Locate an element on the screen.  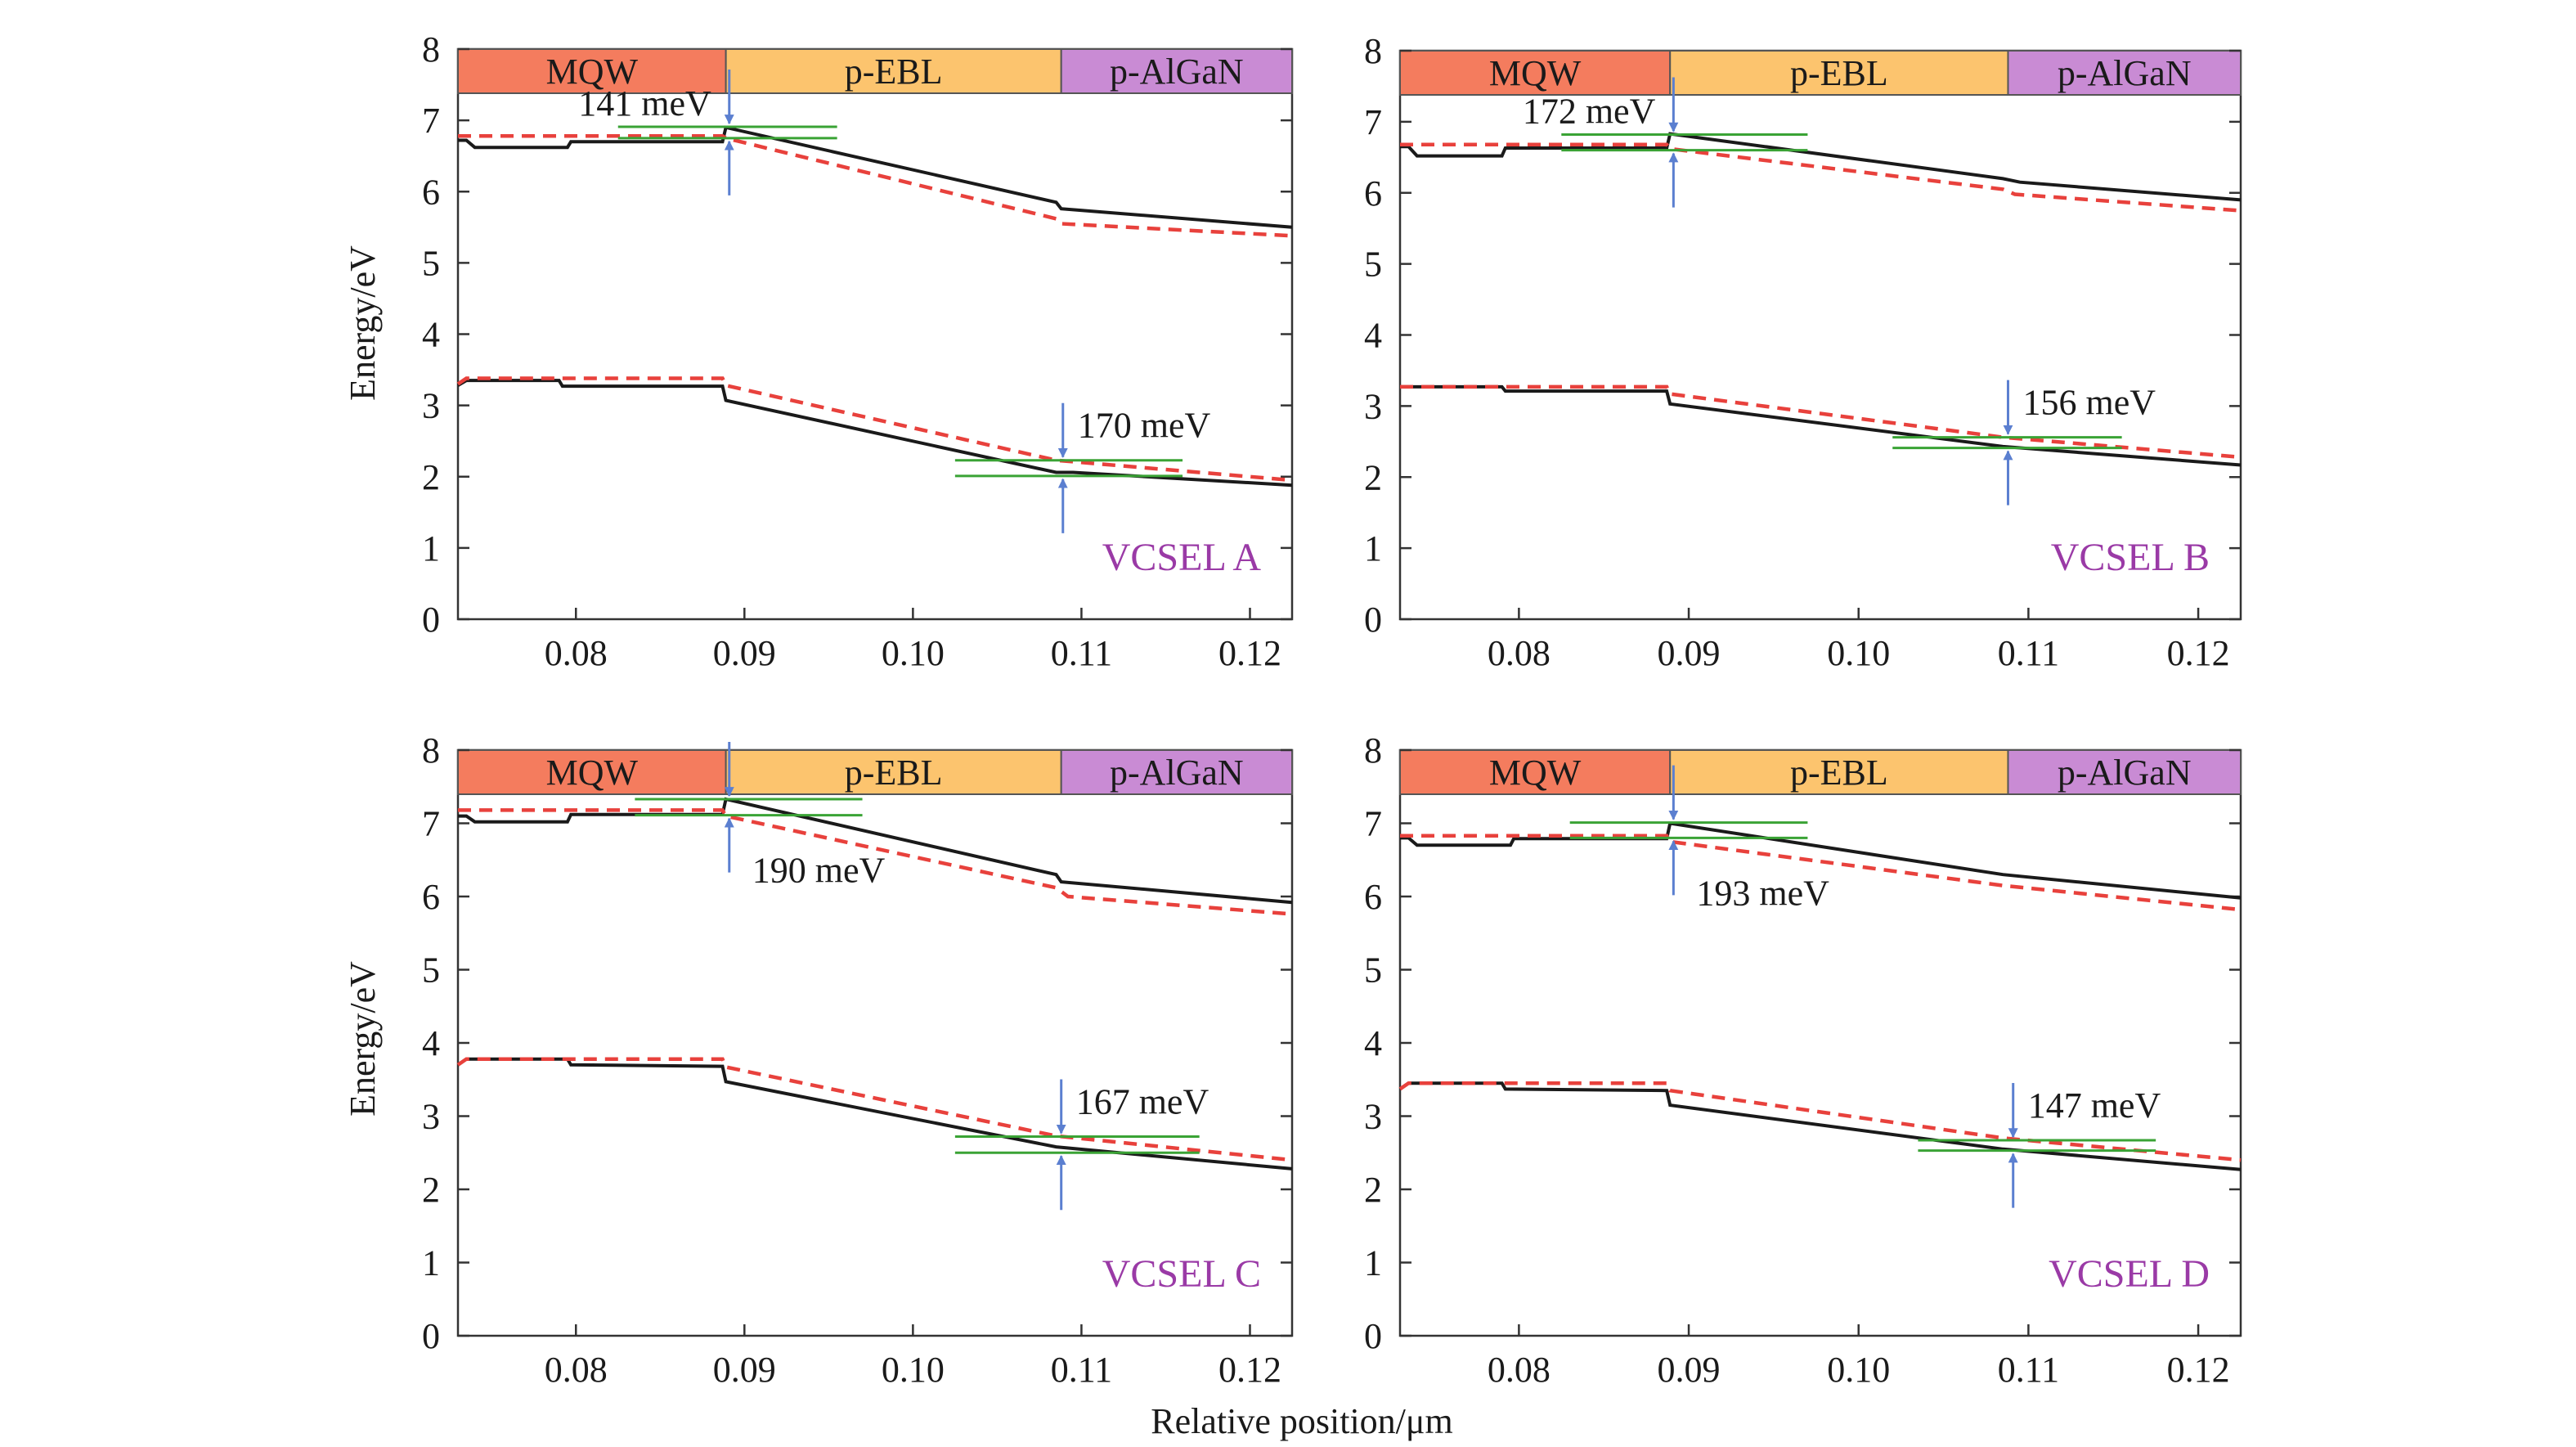
barrier-label: 172 meV is located at coordinates (1589, 112).